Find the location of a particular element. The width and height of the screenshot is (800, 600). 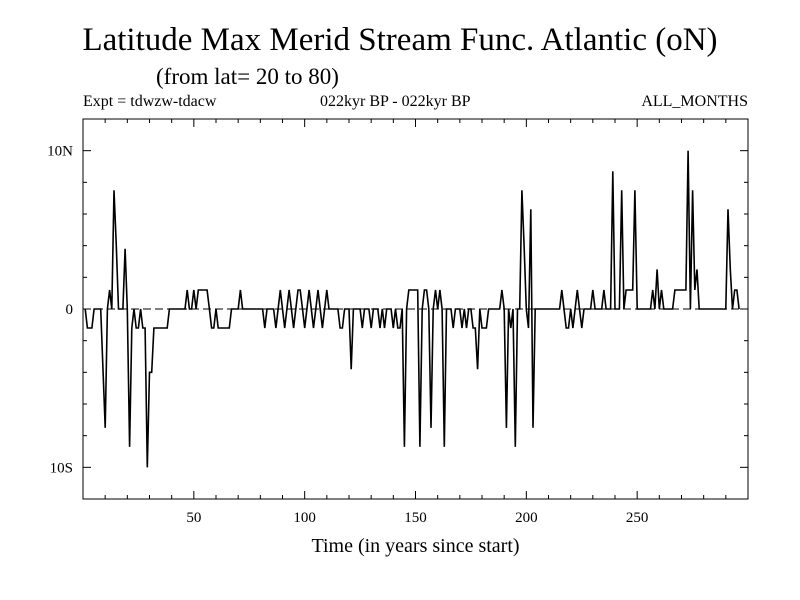

y-tick-label: 10N is located at coordinates (60, 152).